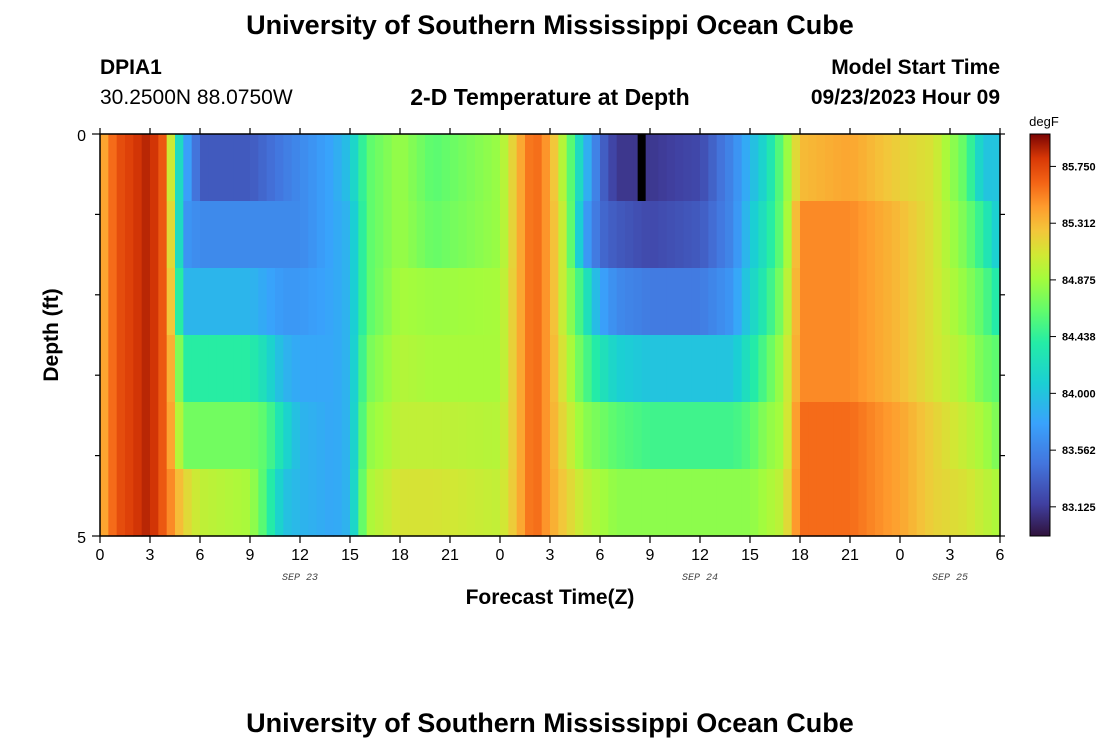 This screenshot has height=750, width=1100. I want to click on x-tick-label: 6, so click(600, 555).